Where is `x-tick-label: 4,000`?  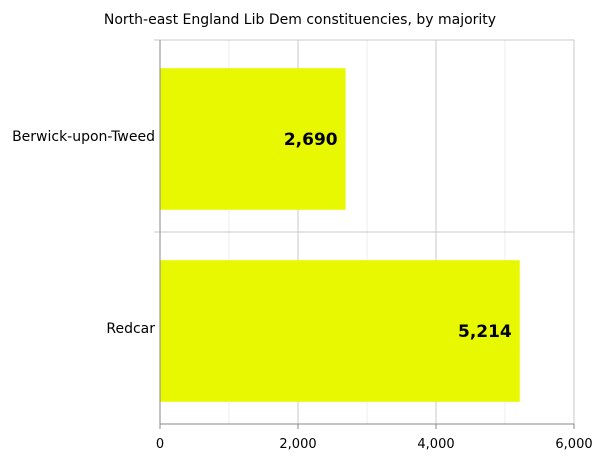 x-tick-label: 4,000 is located at coordinates (435, 444).